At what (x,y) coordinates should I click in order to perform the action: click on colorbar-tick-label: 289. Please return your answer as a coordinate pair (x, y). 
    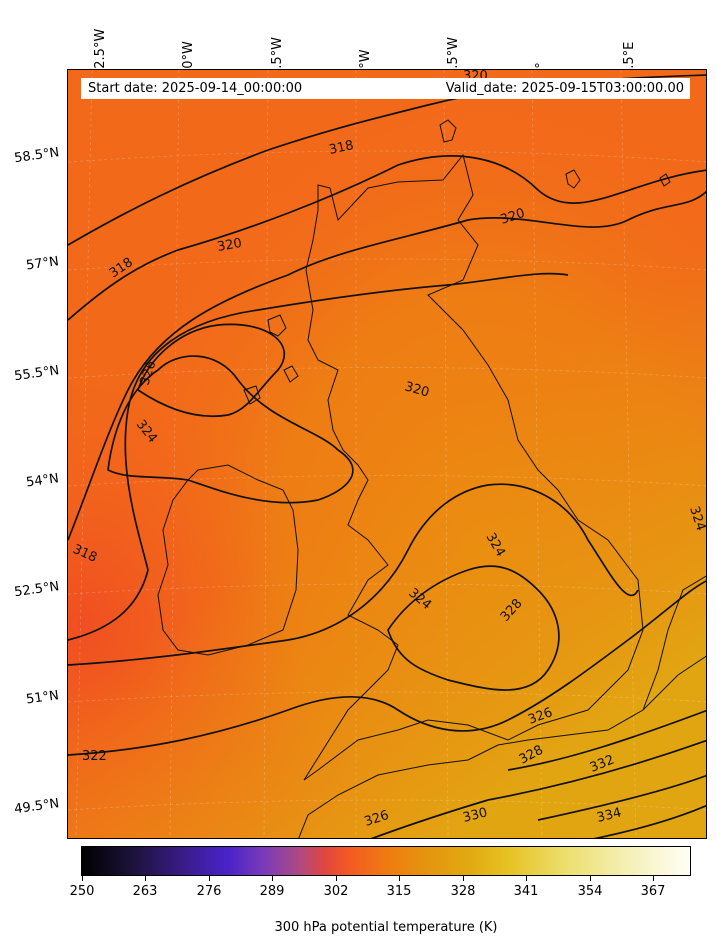
    Looking at the image, I should click on (272, 891).